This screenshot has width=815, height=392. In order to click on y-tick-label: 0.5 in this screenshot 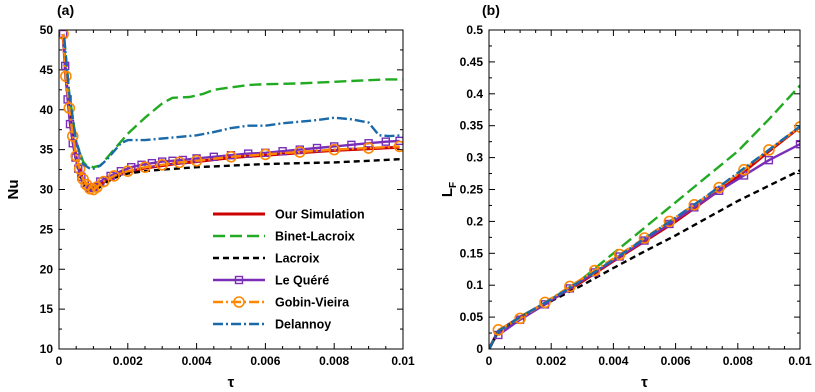, I will do `click(474, 30)`.